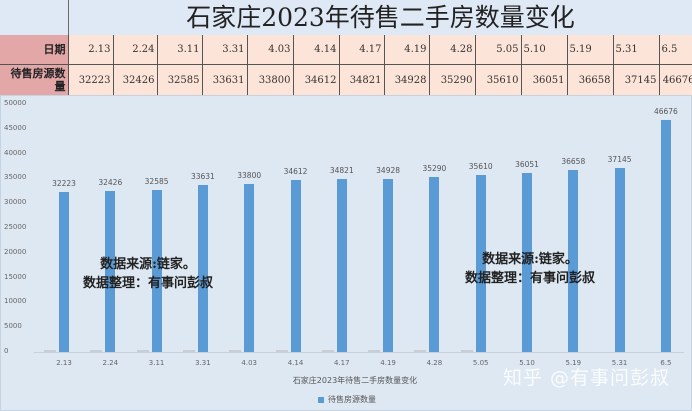 Image resolution: width=692 pixels, height=411 pixels. I want to click on title-corner-cell, so click(34, 17).